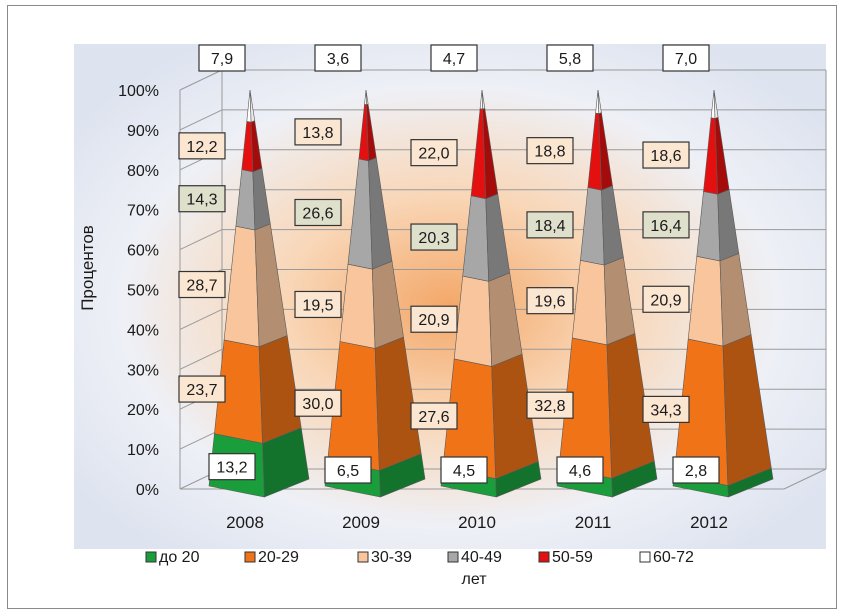 The image size is (845, 615). I want to click on data-label: 7,9, so click(222, 58).